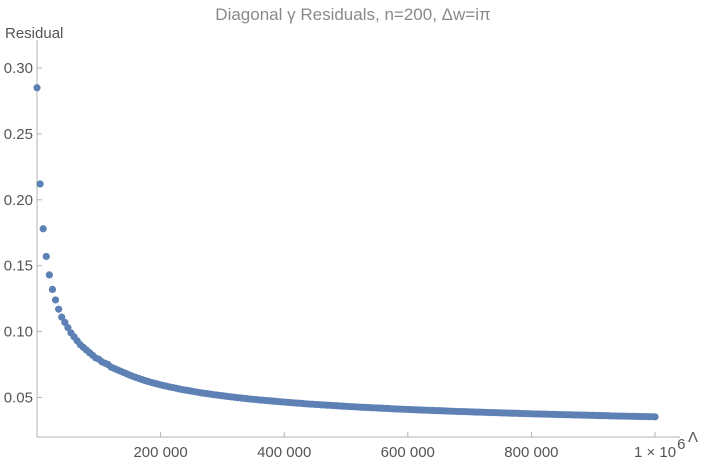 Image resolution: width=720 pixels, height=466 pixels. I want to click on y-tick-label: 0.30, so click(18, 68).